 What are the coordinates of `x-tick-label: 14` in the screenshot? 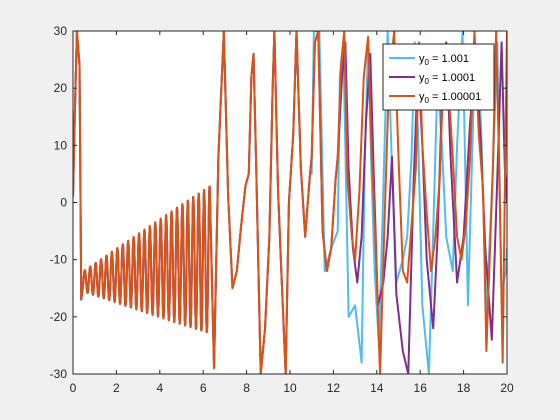 It's located at (377, 388).